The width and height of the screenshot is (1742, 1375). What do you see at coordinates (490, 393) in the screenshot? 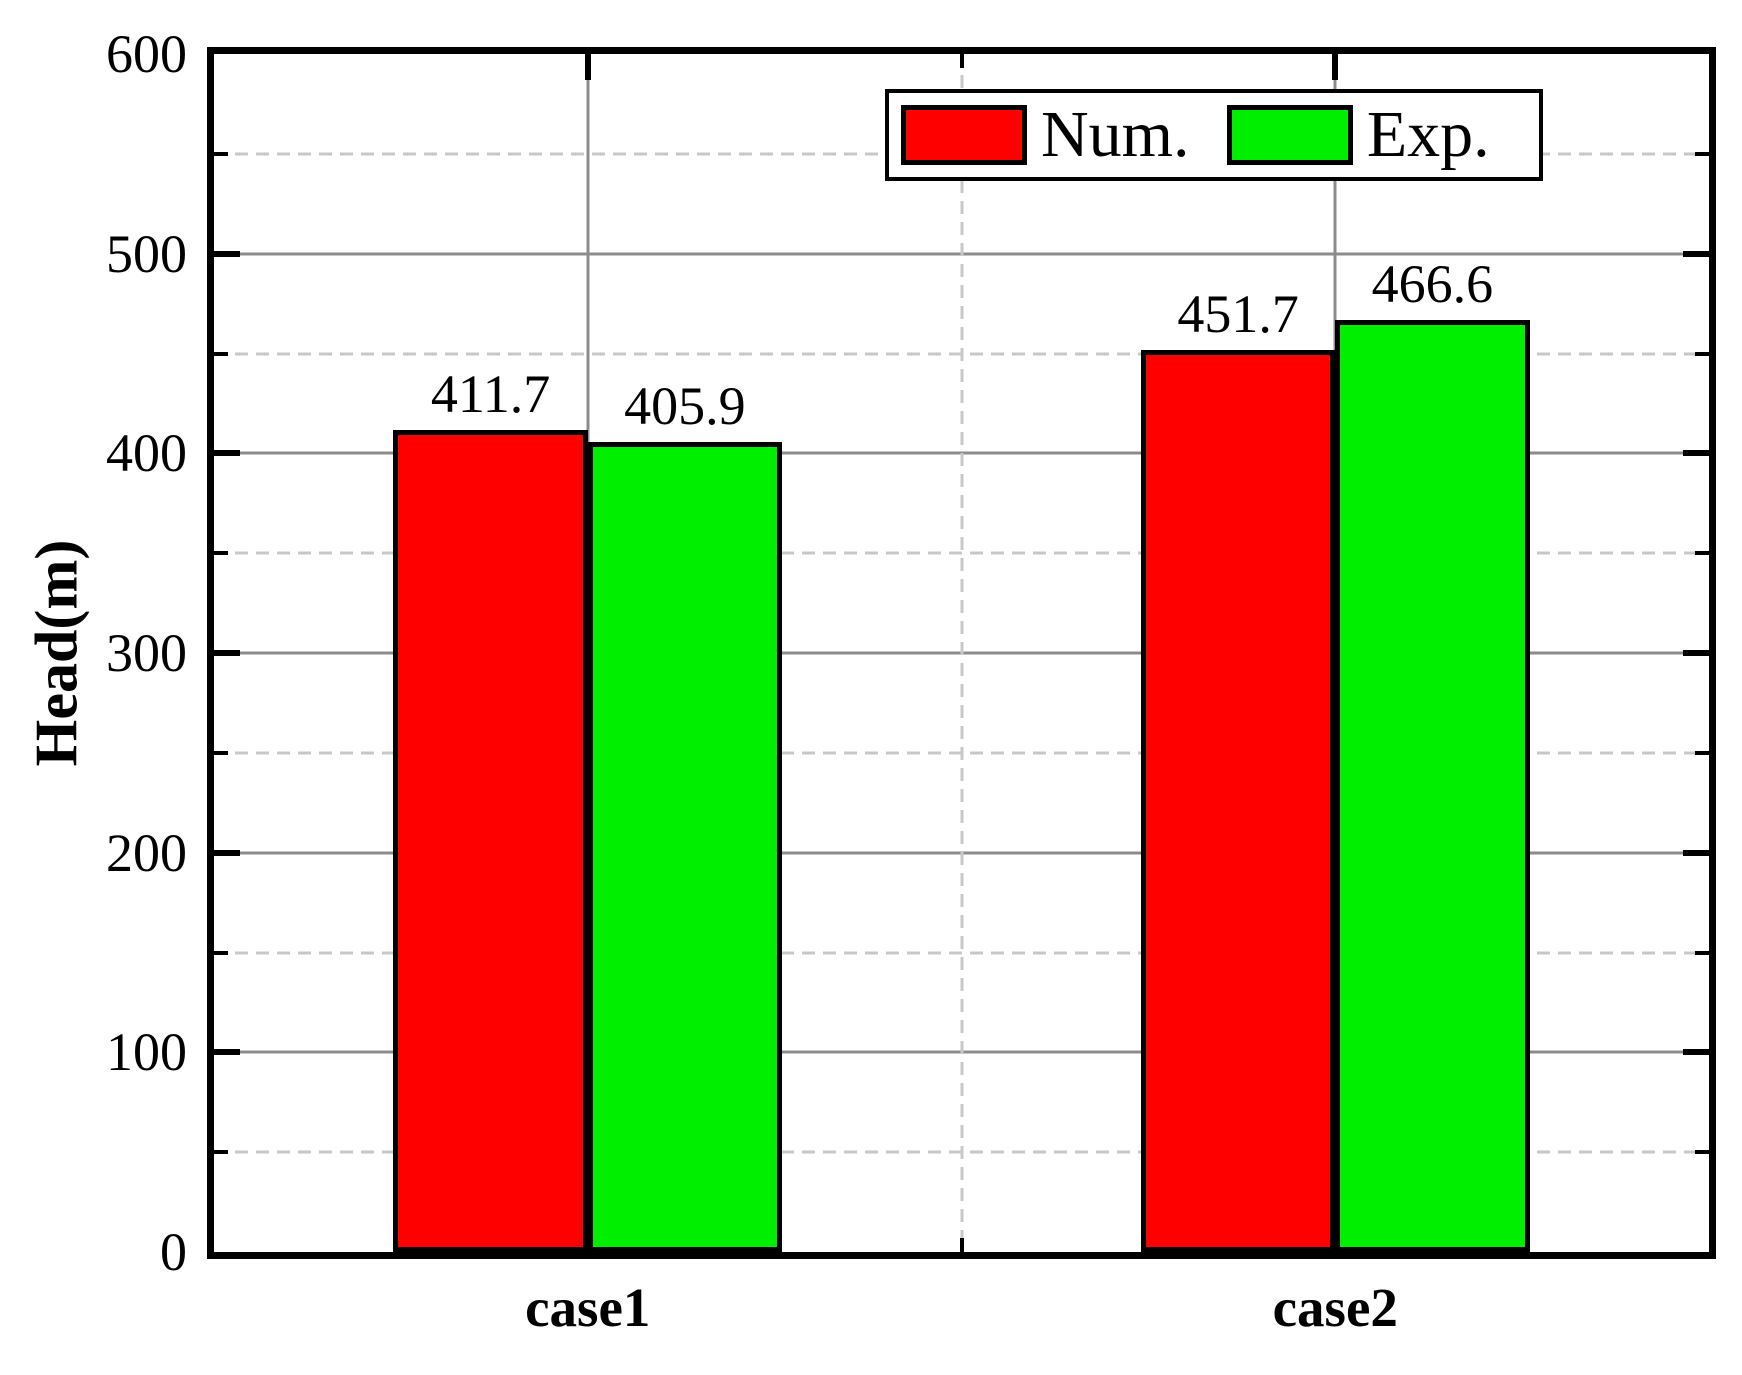
I see `bar-value-label: 411.7` at bounding box center [490, 393].